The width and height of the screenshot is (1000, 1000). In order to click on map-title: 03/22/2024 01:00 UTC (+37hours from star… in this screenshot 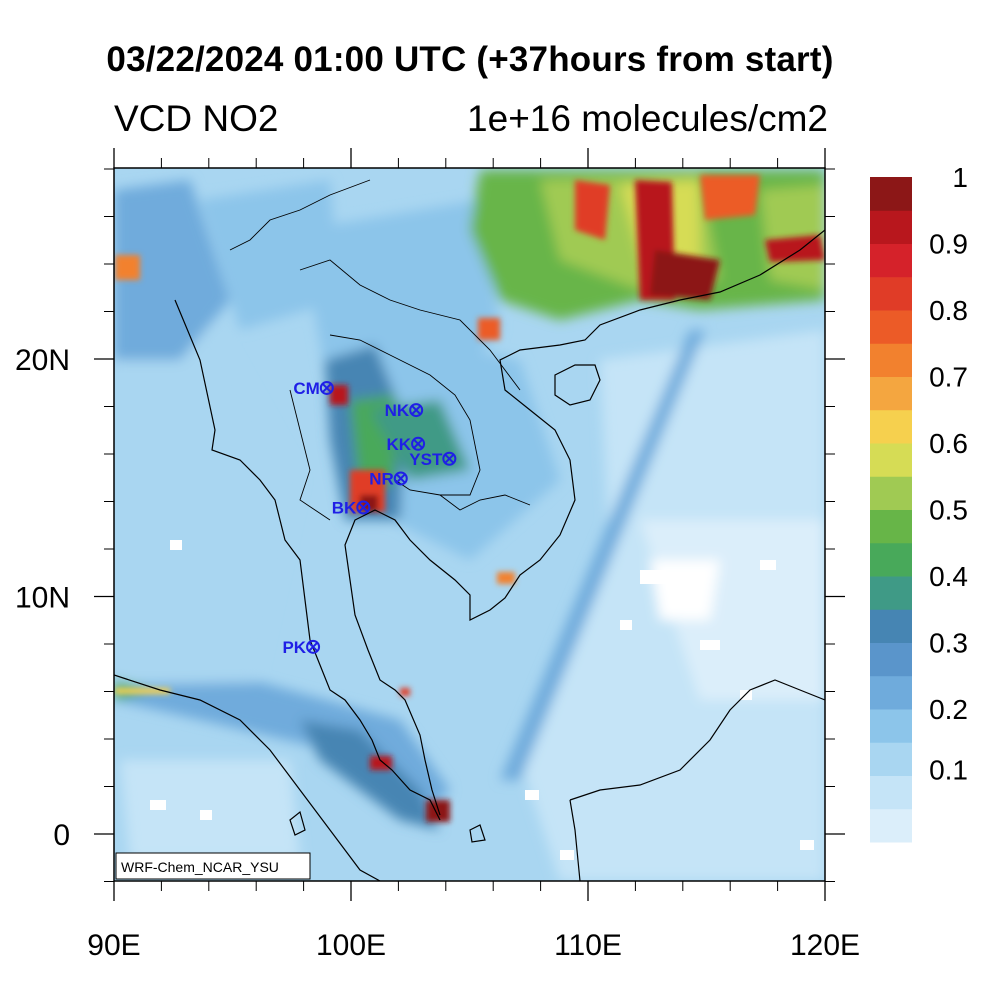, I will do `click(470, 59)`.